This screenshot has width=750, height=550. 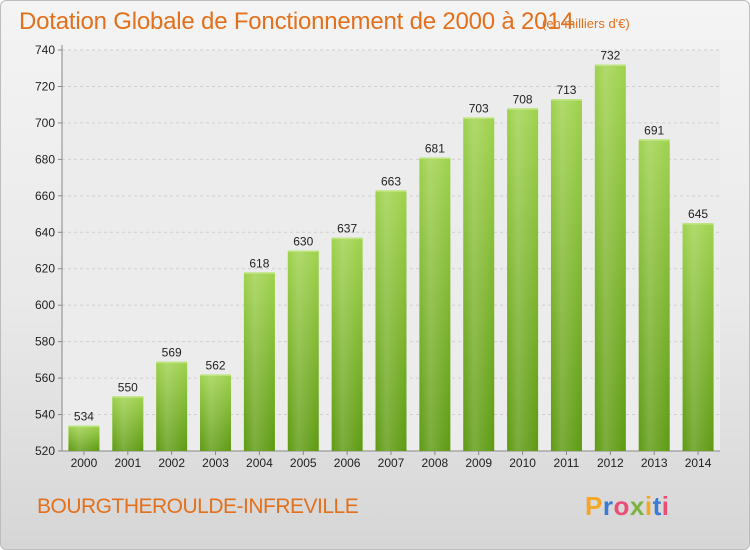 I want to click on bar-value-label: 691, so click(x=654, y=130).